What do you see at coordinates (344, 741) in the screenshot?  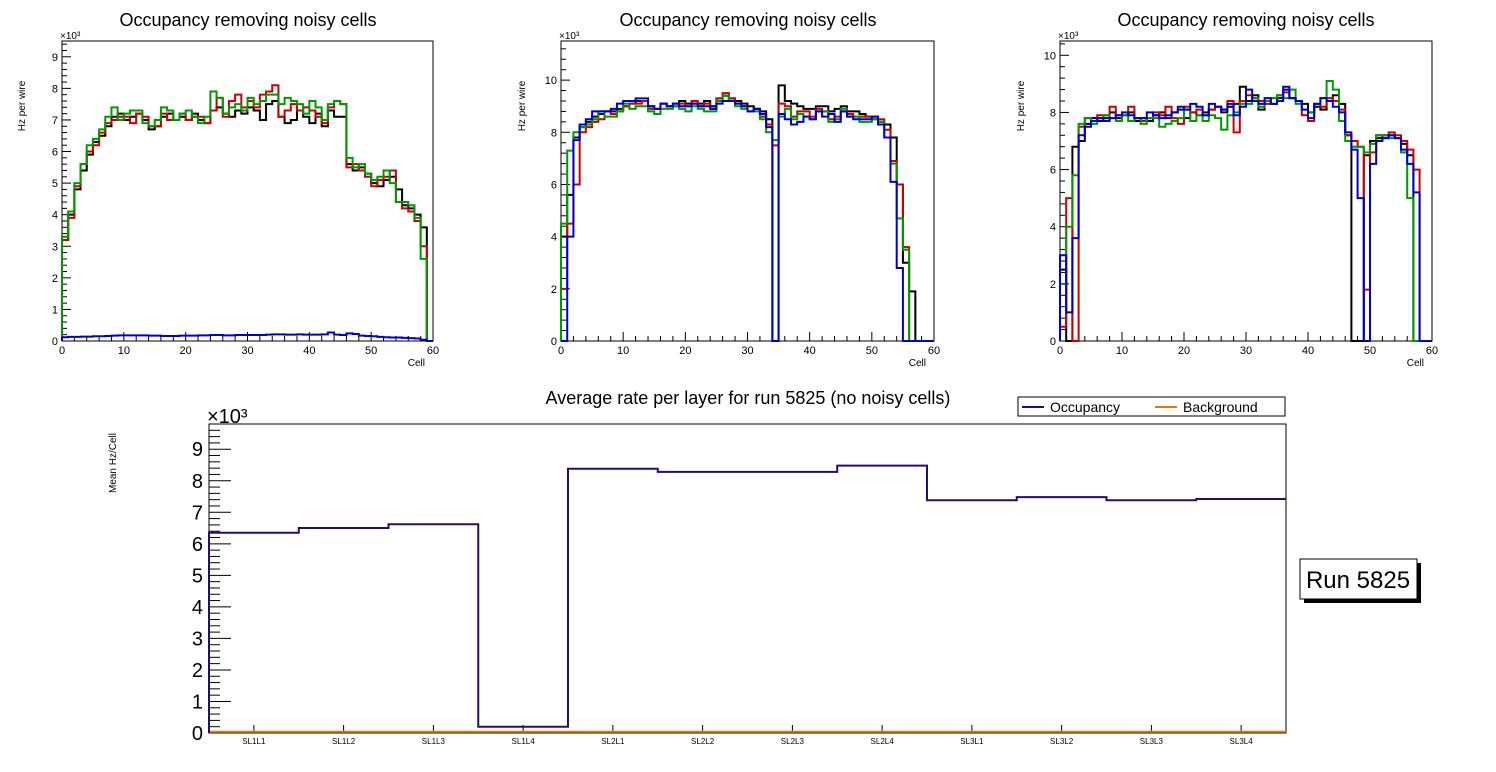 I see `x-category-label: SL1L2` at bounding box center [344, 741].